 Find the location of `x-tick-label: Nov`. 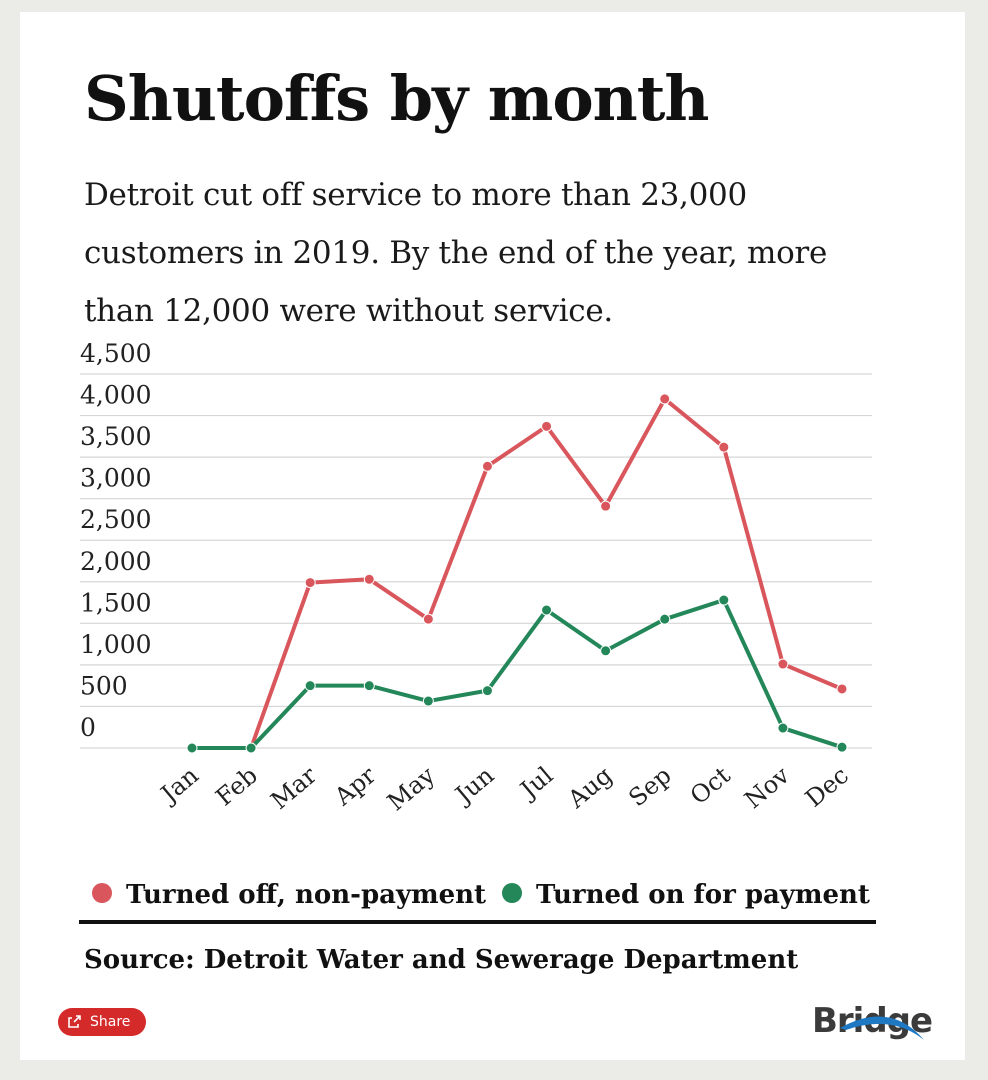

x-tick-label: Nov is located at coordinates (767, 787).